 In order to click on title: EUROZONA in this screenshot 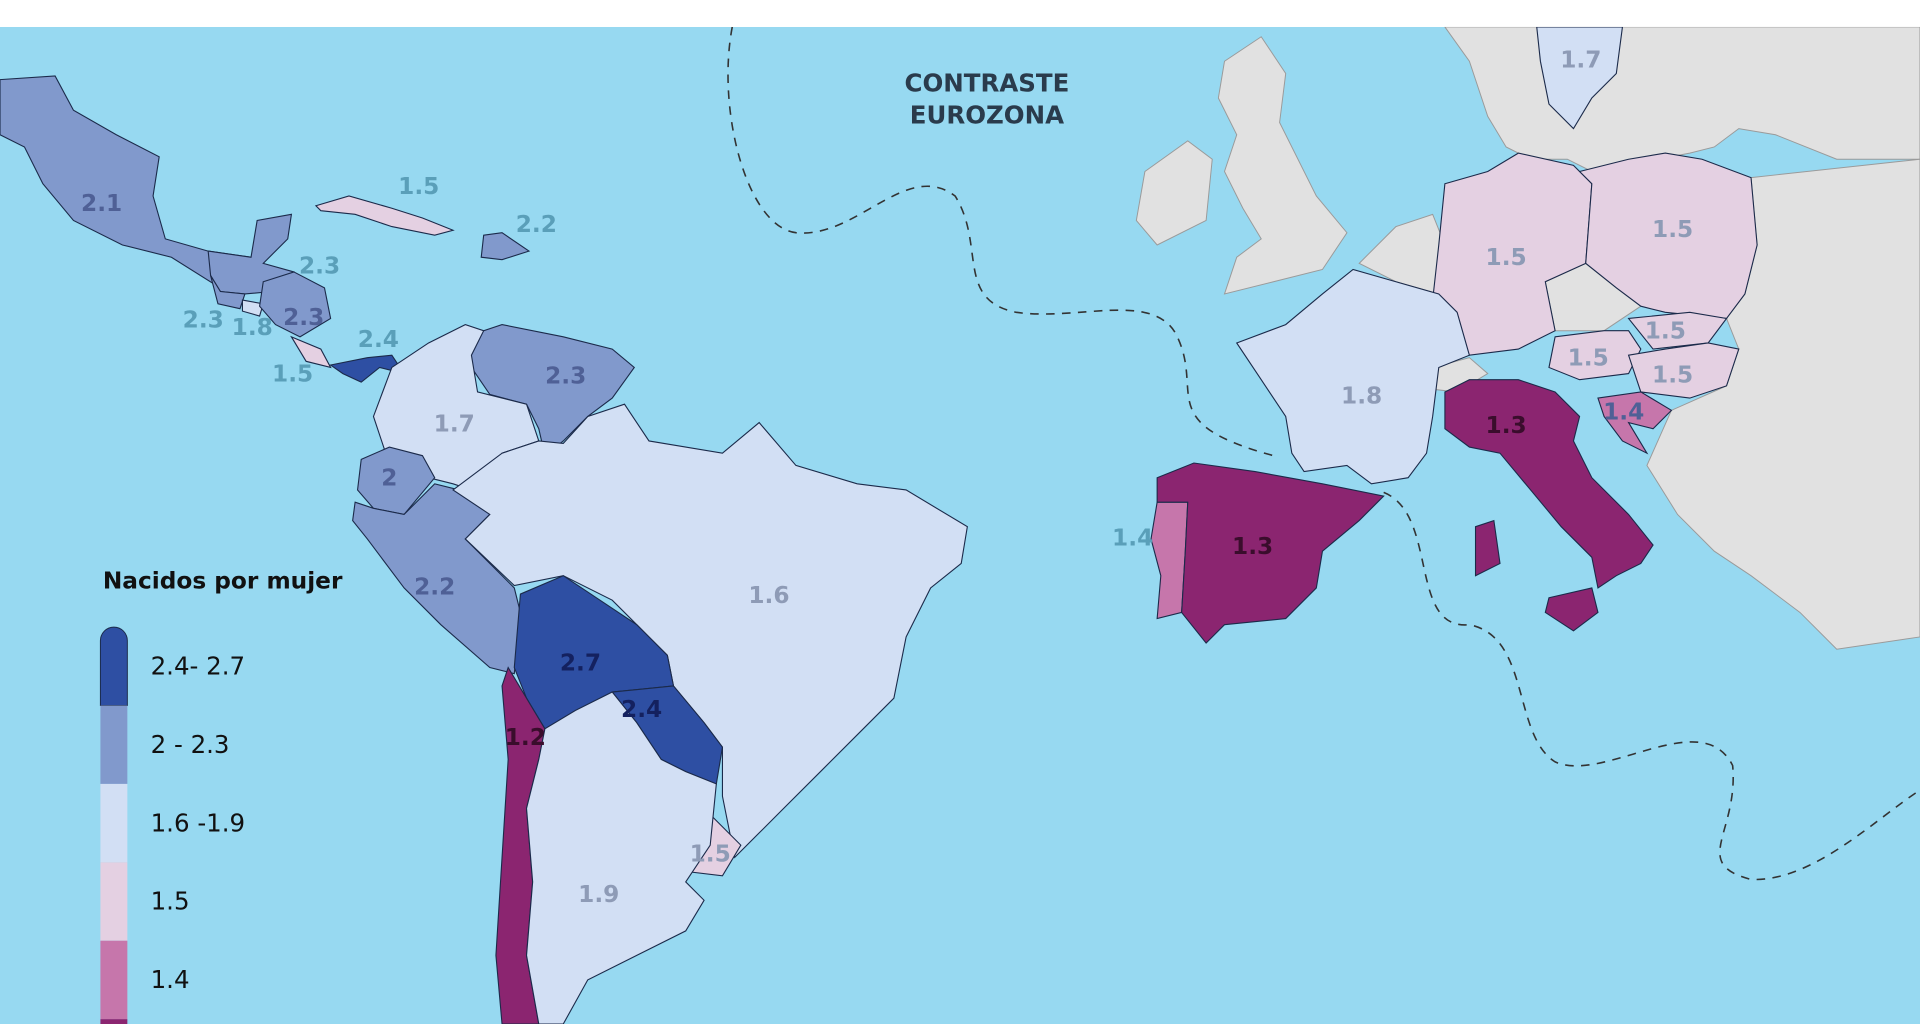, I will do `click(987, 114)`.